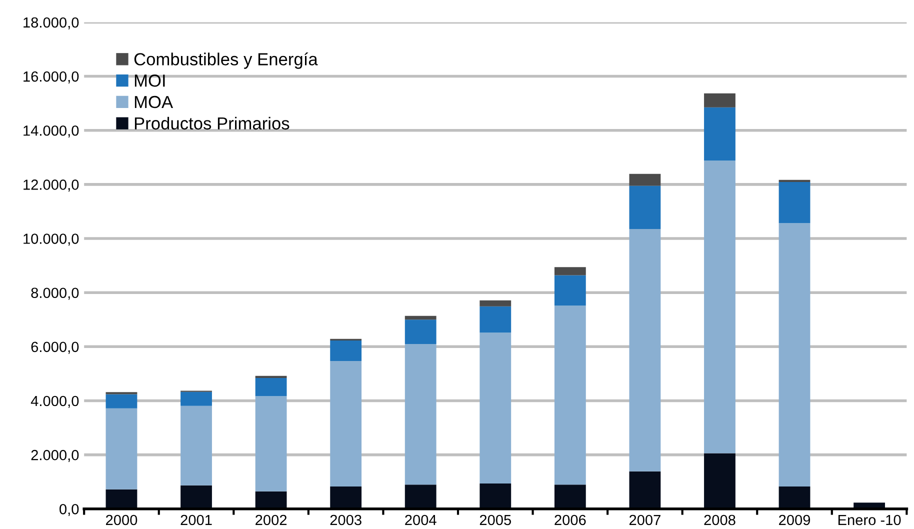 The image size is (914, 529). What do you see at coordinates (495, 520) in the screenshot?
I see `x-tick-label: 2005` at bounding box center [495, 520].